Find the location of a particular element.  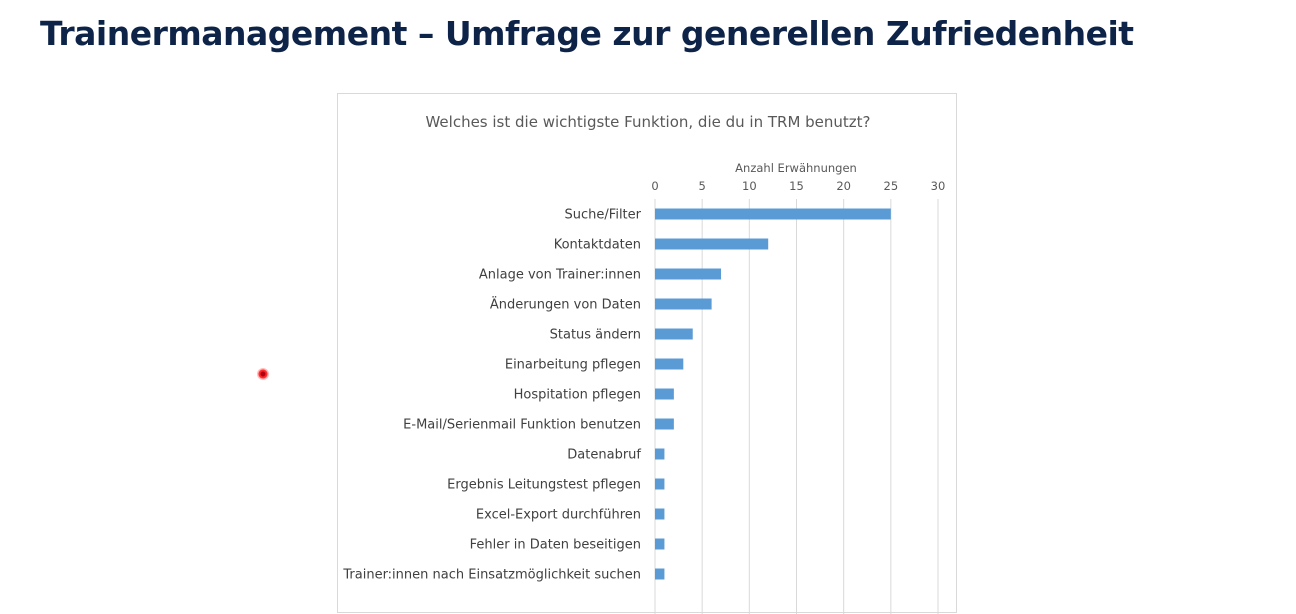

category-label: Datenabruf is located at coordinates (604, 455).